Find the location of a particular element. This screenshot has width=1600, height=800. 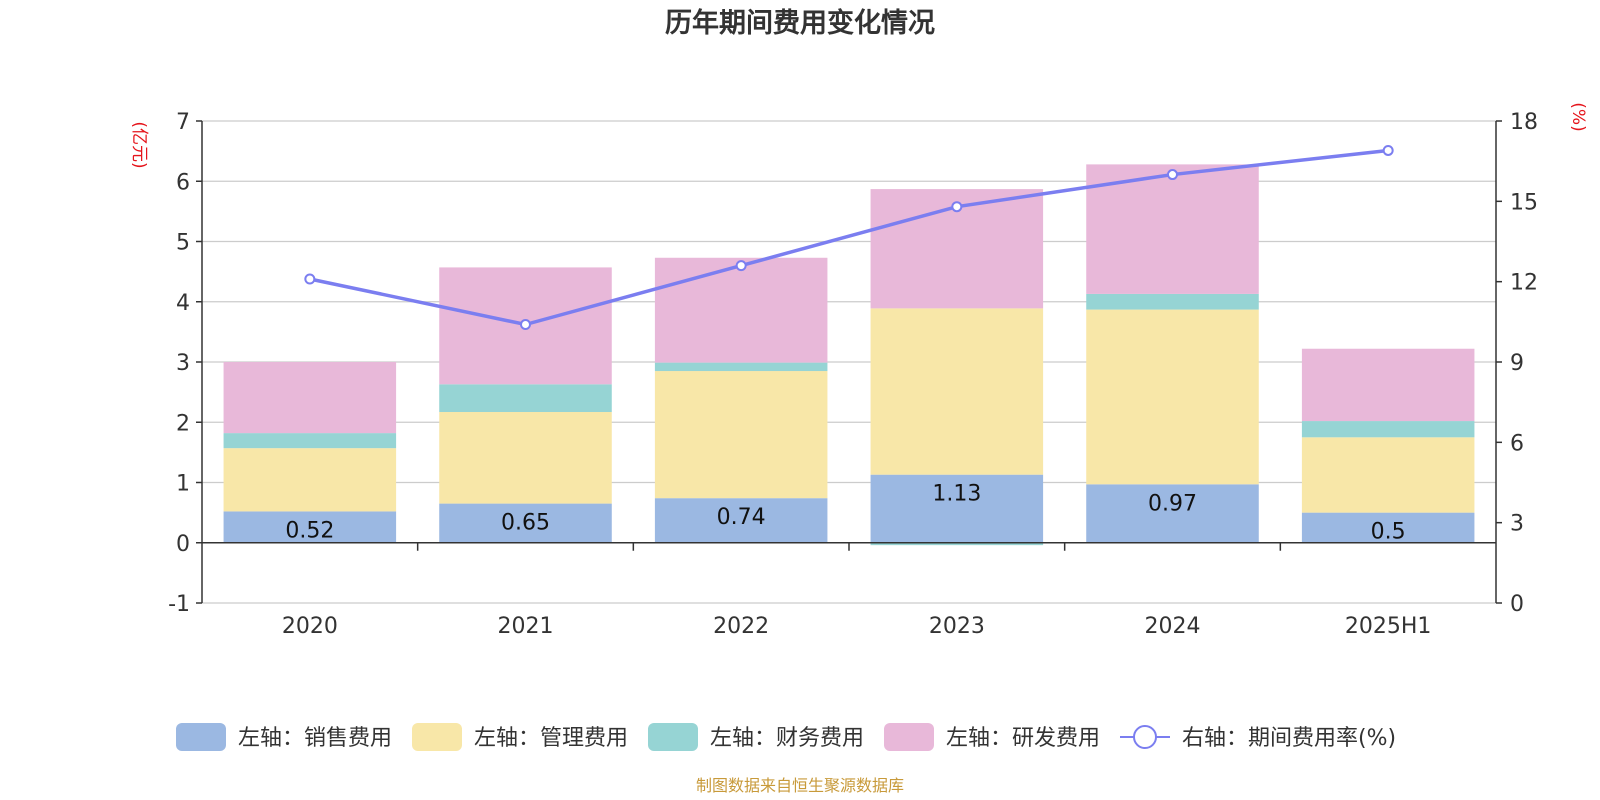

legend-label: 右轴：期间费用率(%) is located at coordinates (1289, 738).